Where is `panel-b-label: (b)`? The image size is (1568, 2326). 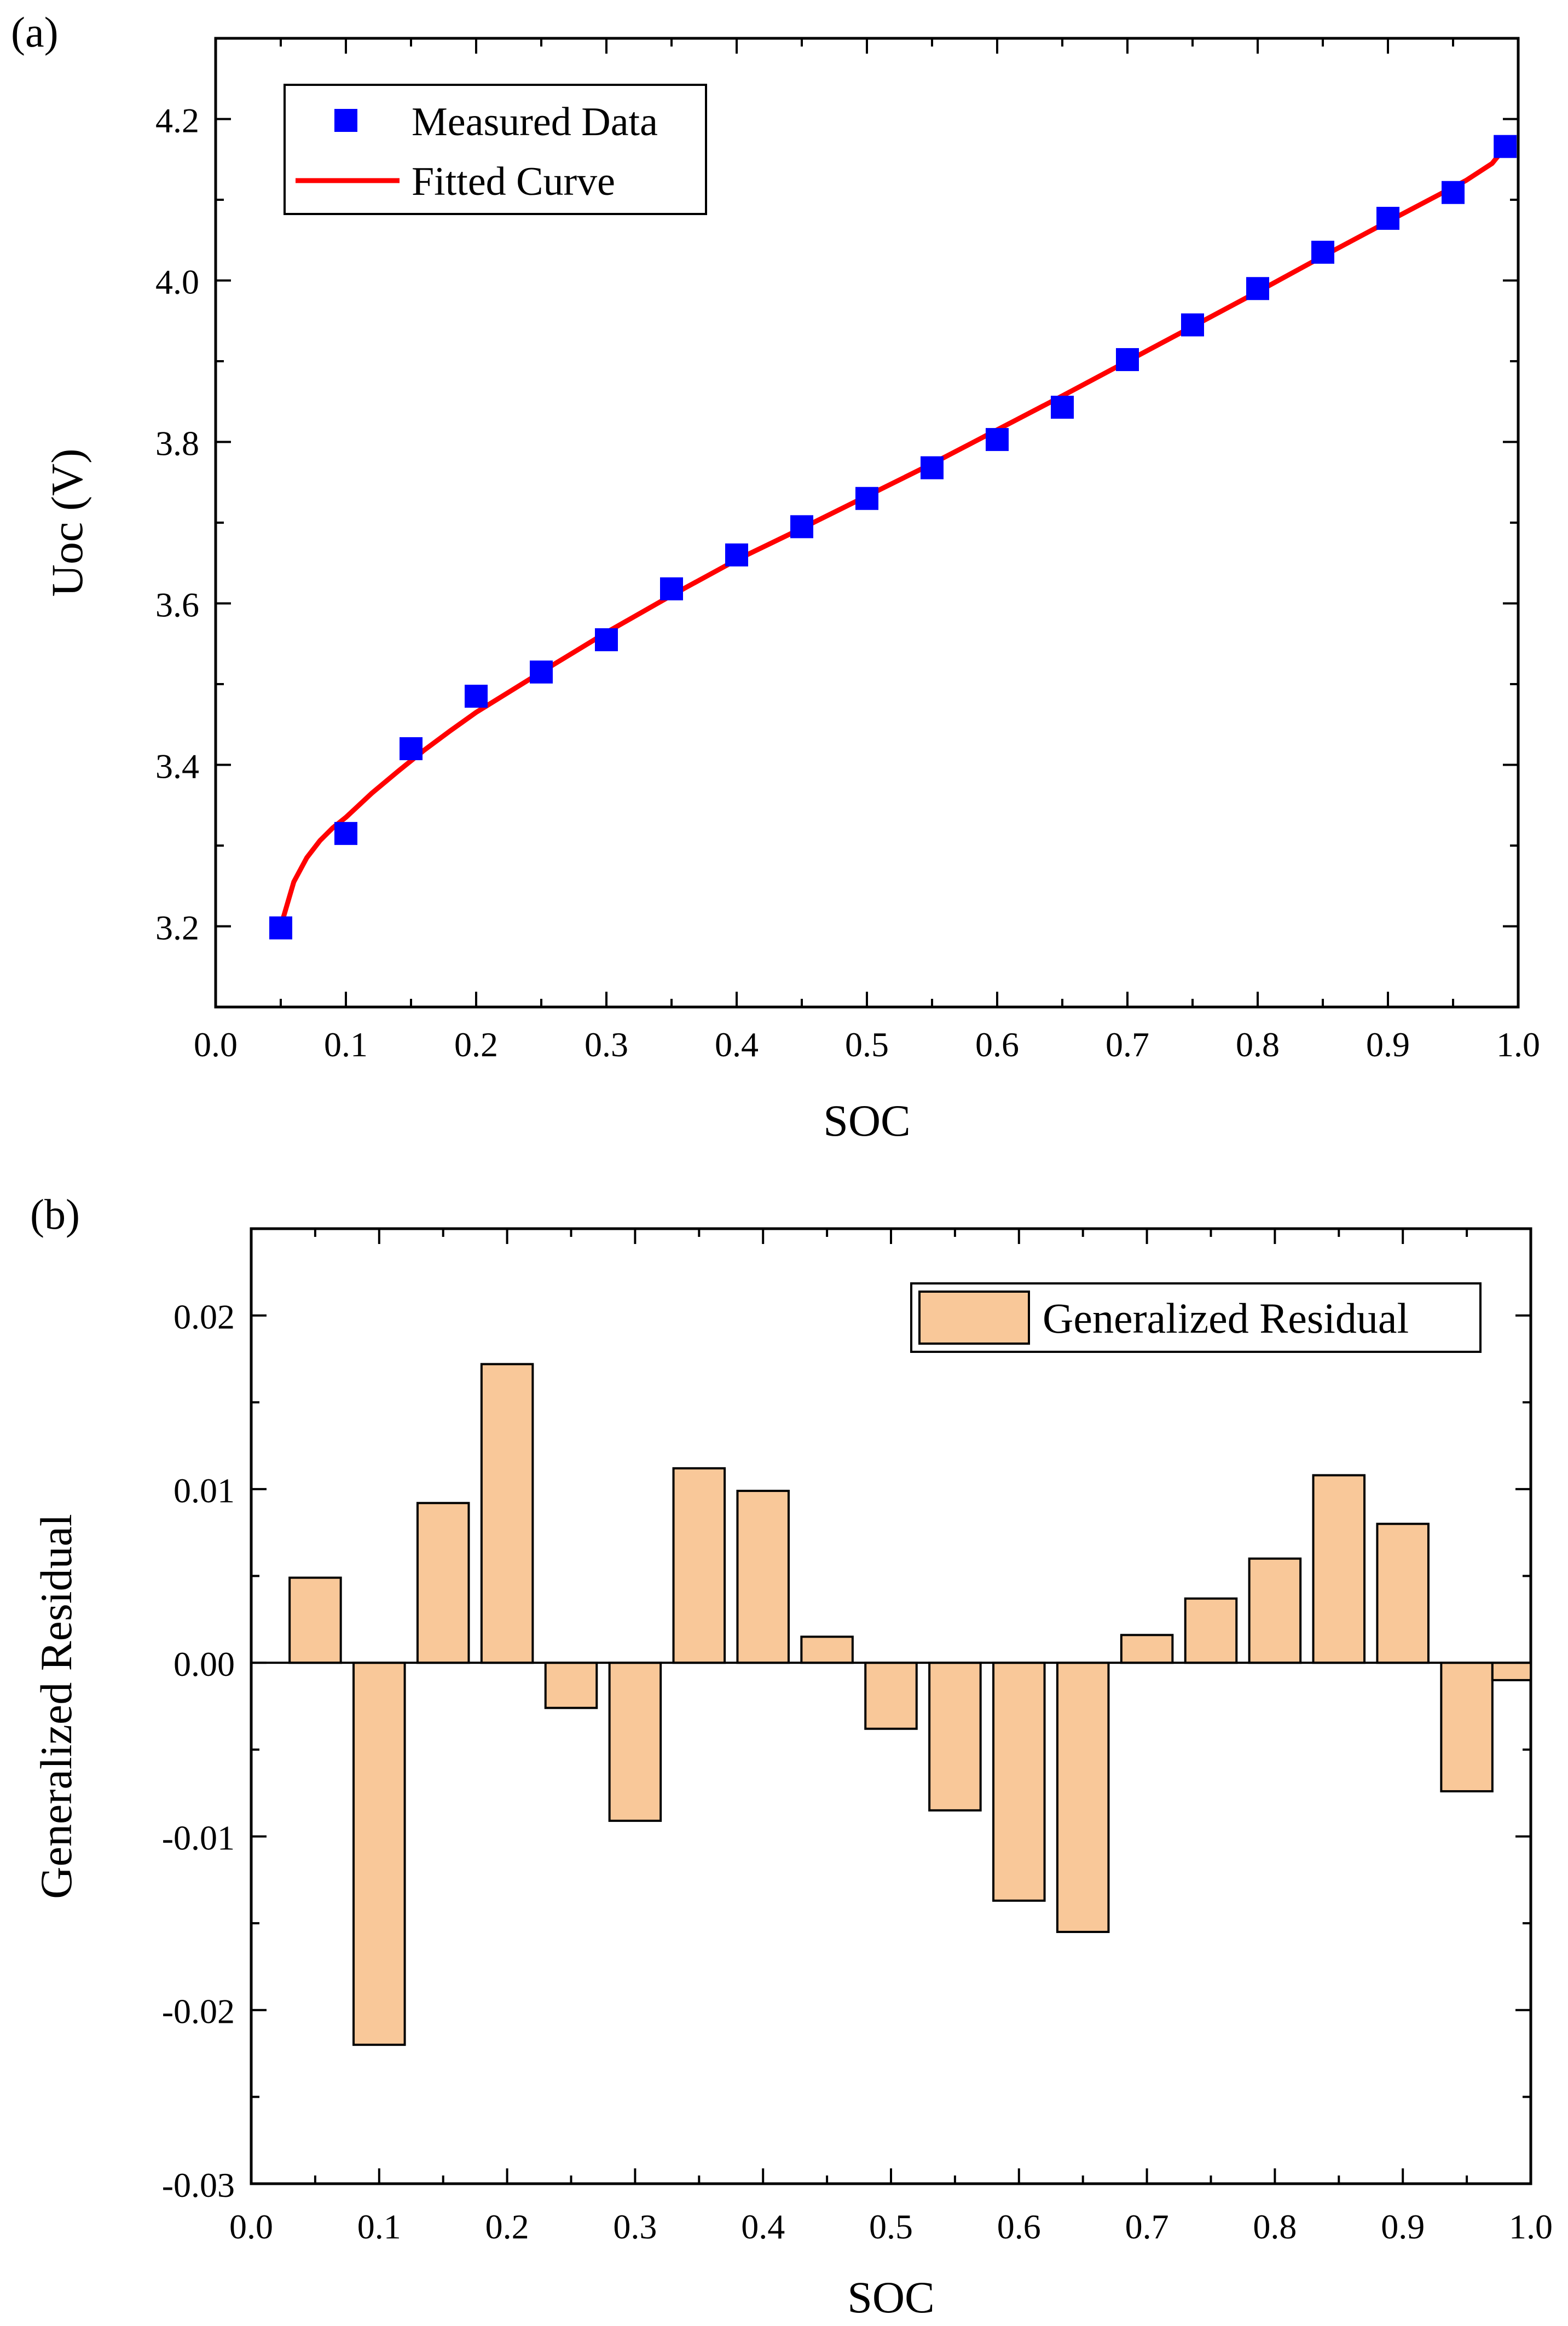
panel-b-label: (b) is located at coordinates (55, 1214).